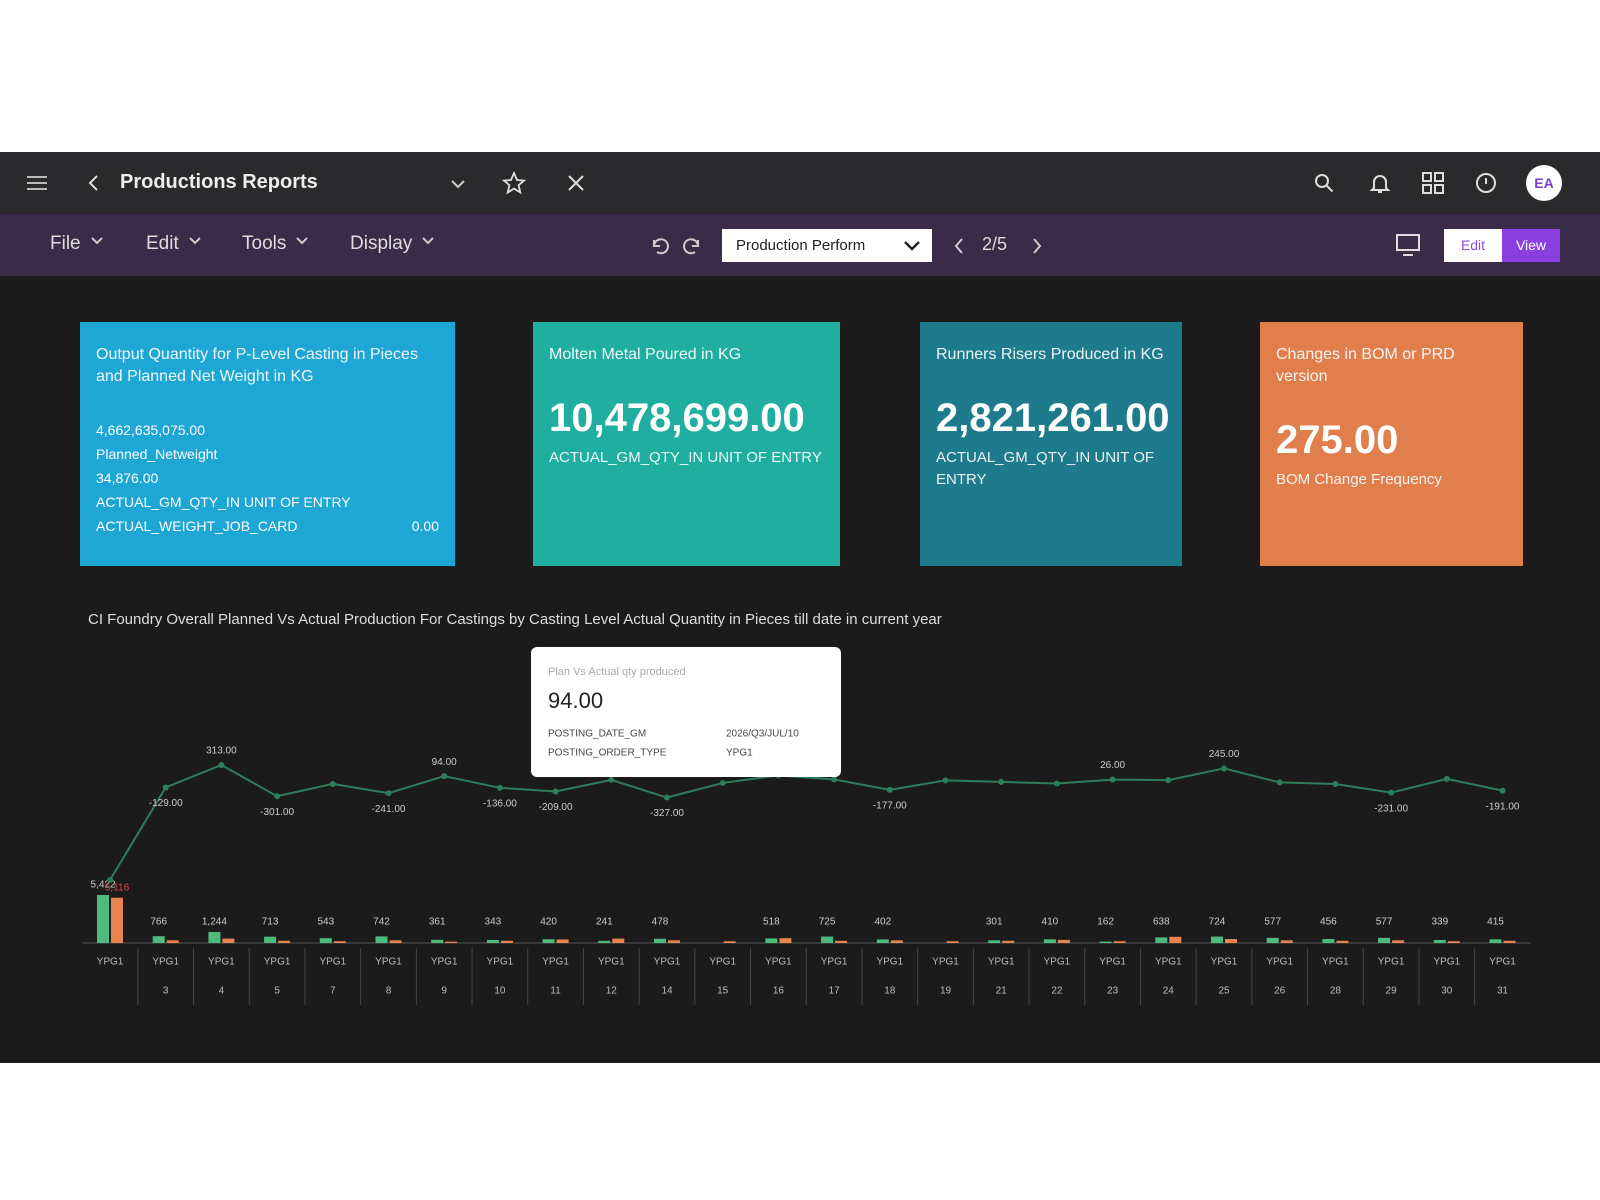  I want to click on card-value: 275.00, so click(1337, 440).